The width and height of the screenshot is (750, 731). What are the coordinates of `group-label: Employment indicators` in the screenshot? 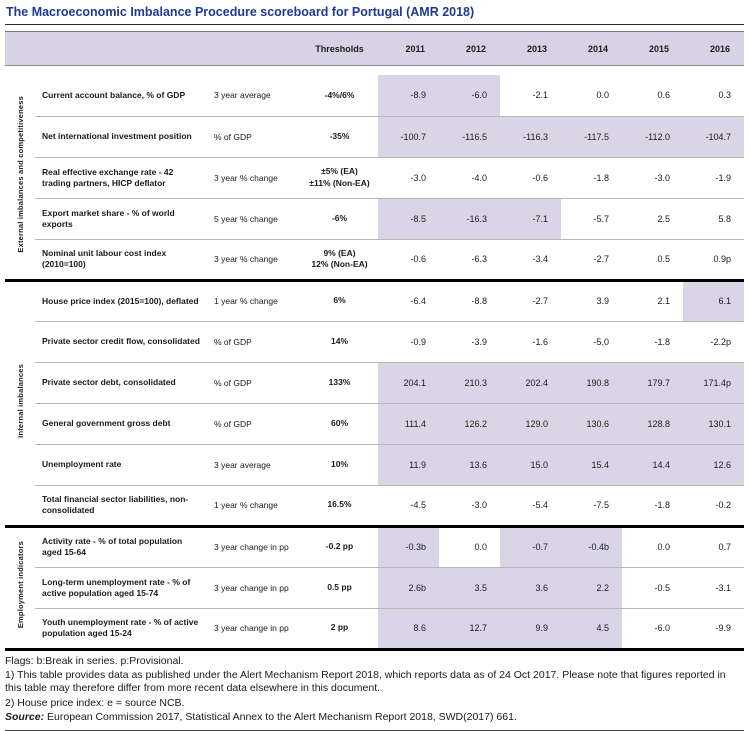 It's located at (20, 585).